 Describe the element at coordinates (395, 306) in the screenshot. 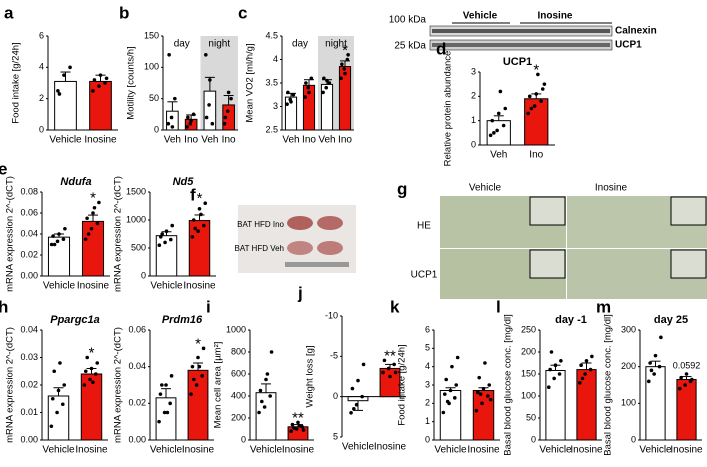

I see `panel-letter: k` at that location.